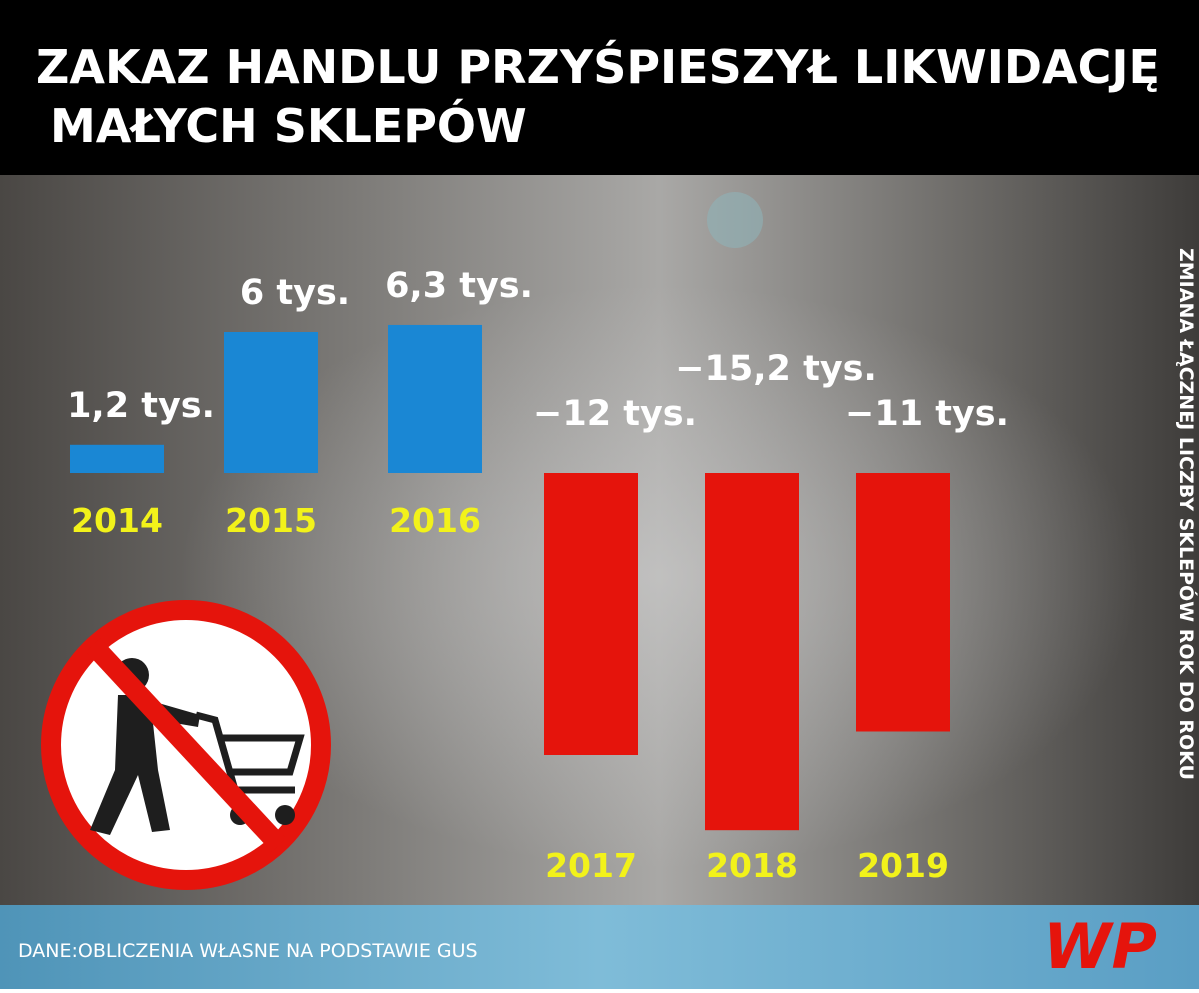  I want to click on x-tick-label: 2015, so click(271, 520).